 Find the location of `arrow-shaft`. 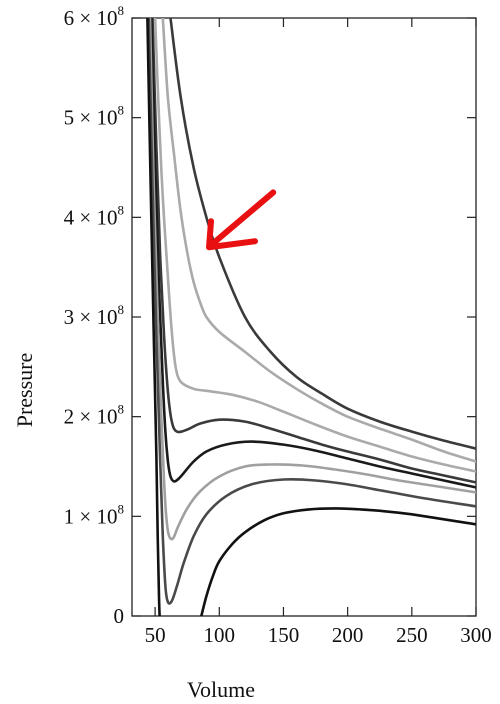

arrow-shaft is located at coordinates (243, 218).